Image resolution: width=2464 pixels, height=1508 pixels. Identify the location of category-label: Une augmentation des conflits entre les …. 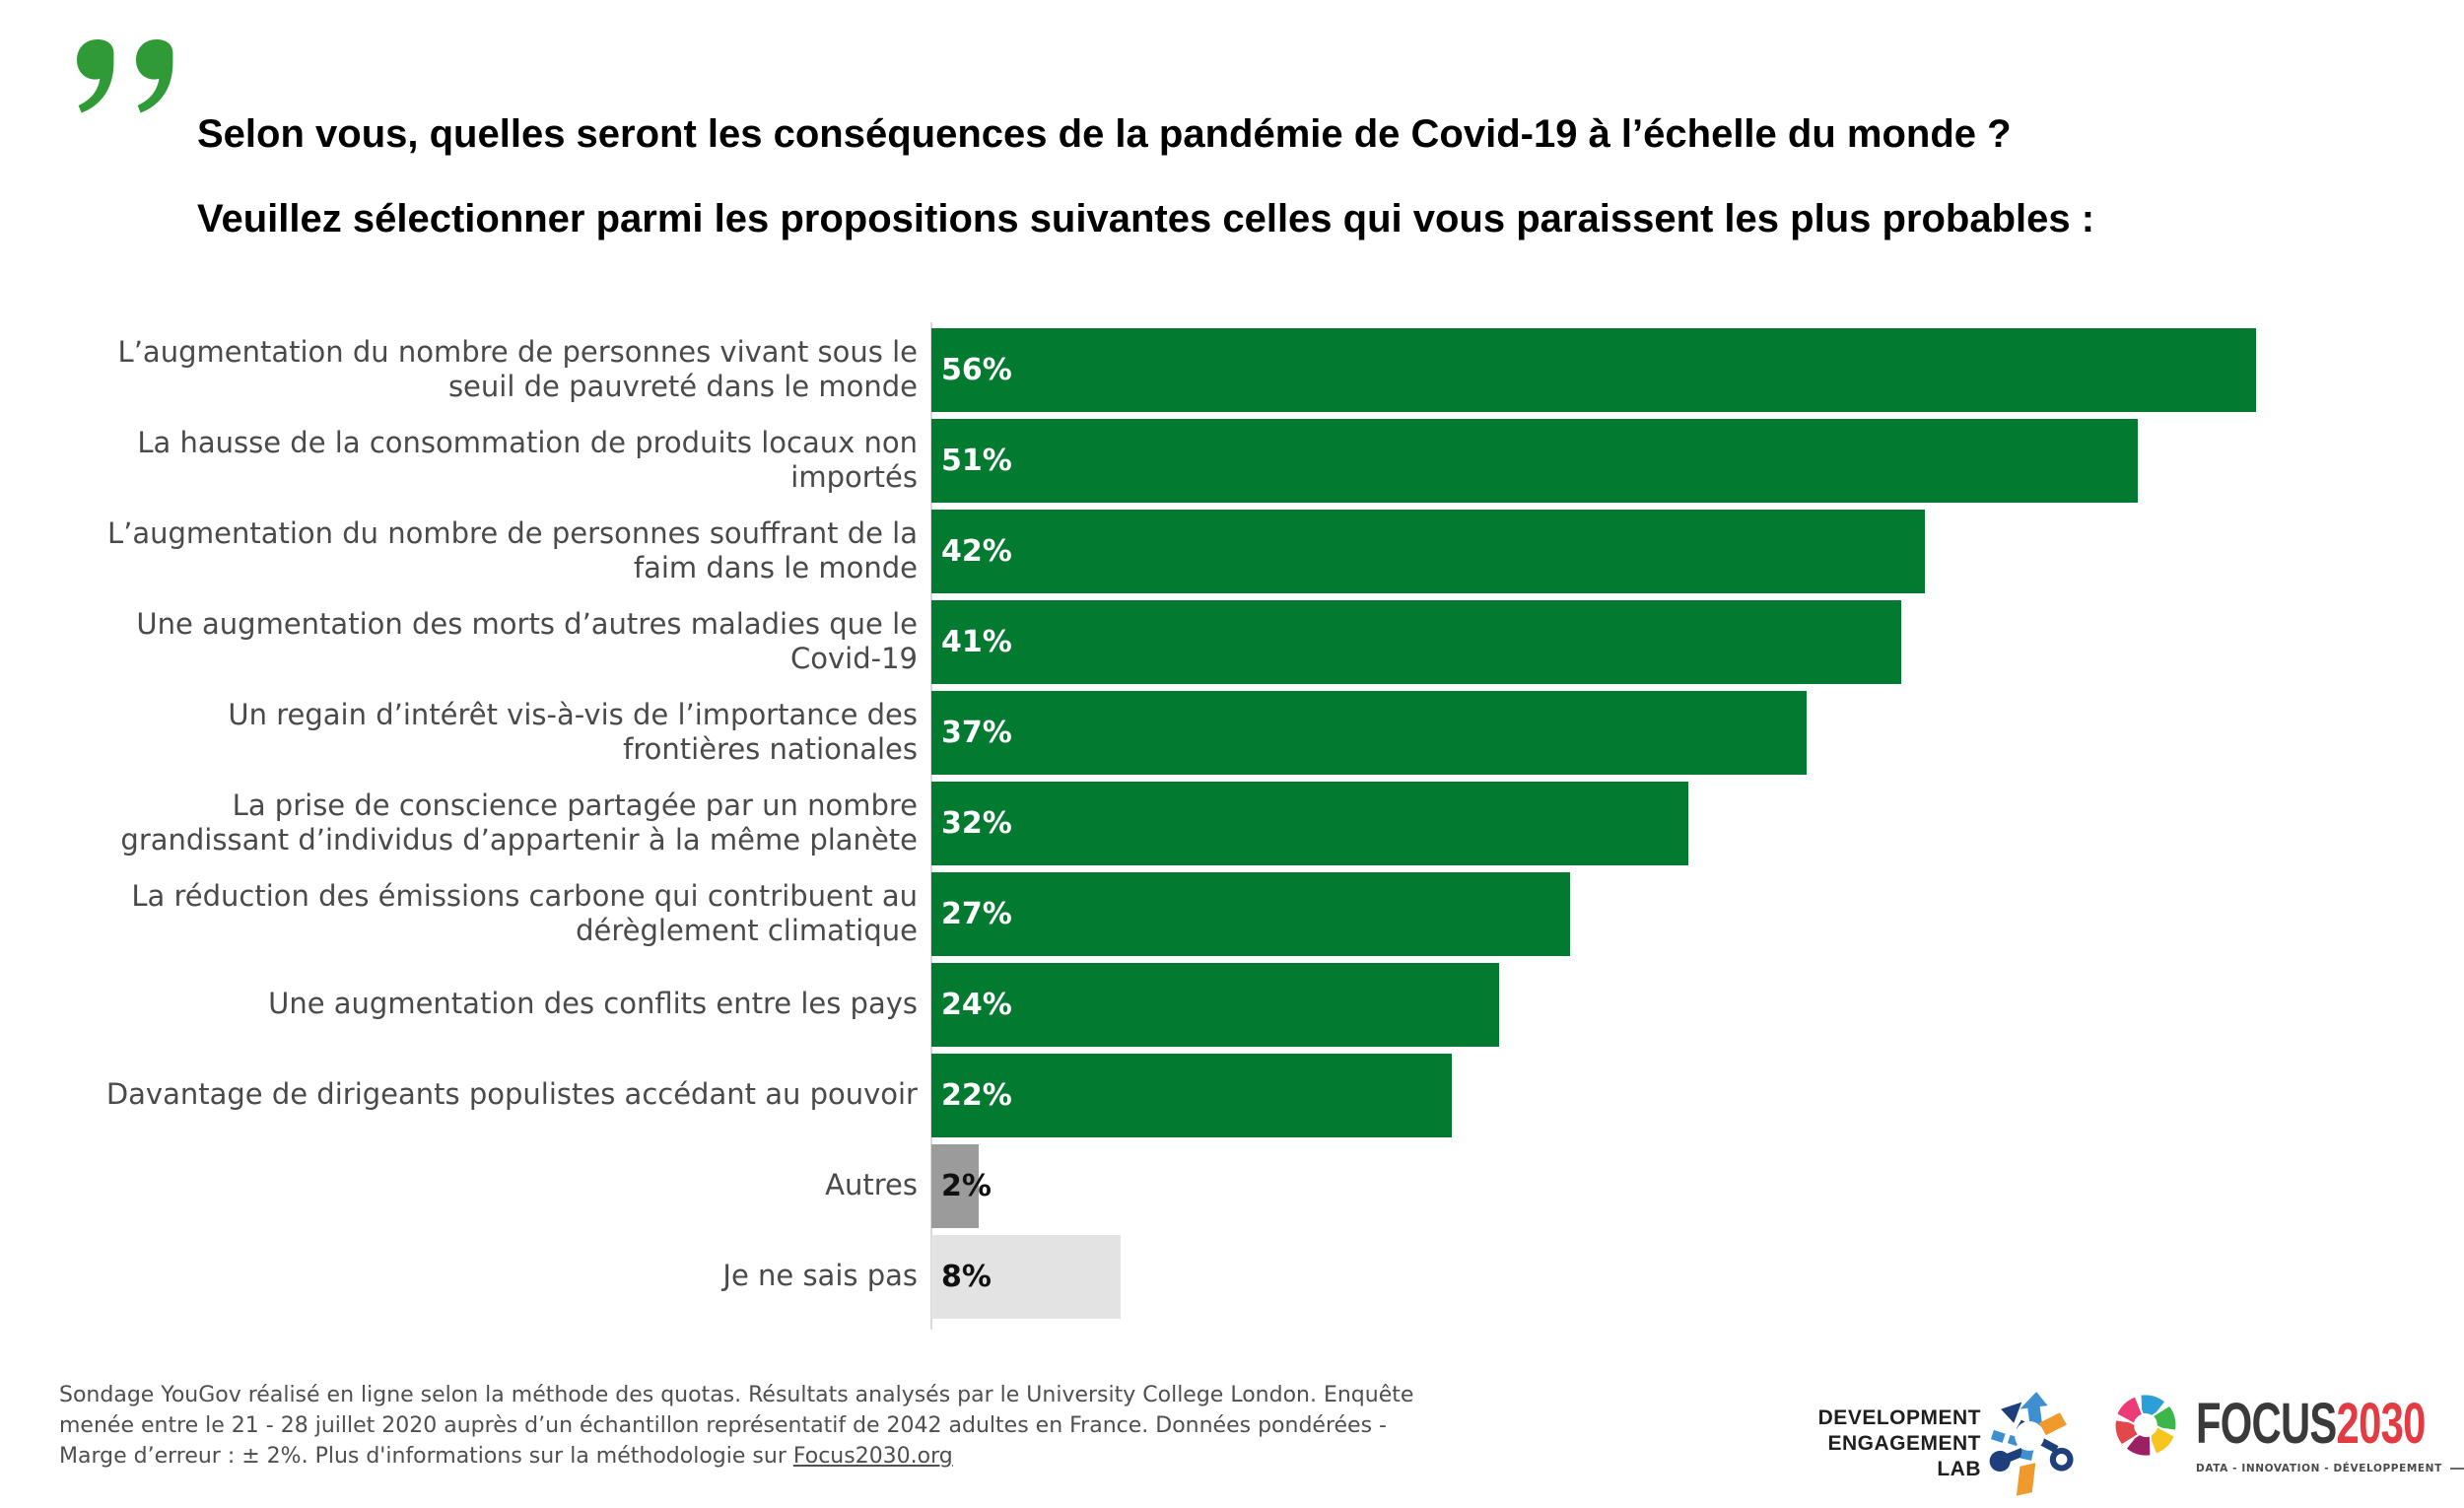
(593, 1004).